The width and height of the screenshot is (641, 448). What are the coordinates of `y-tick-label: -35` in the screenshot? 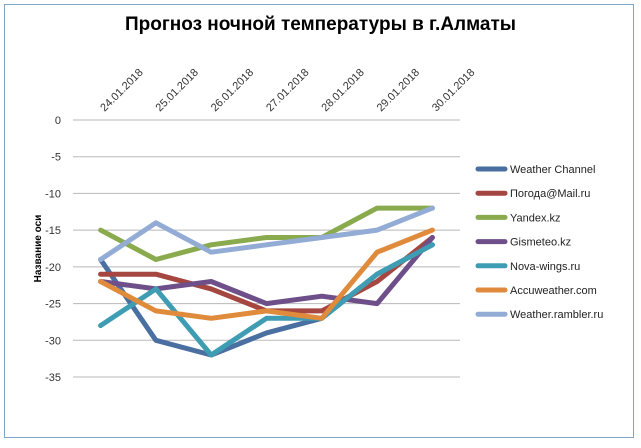 It's located at (53, 378).